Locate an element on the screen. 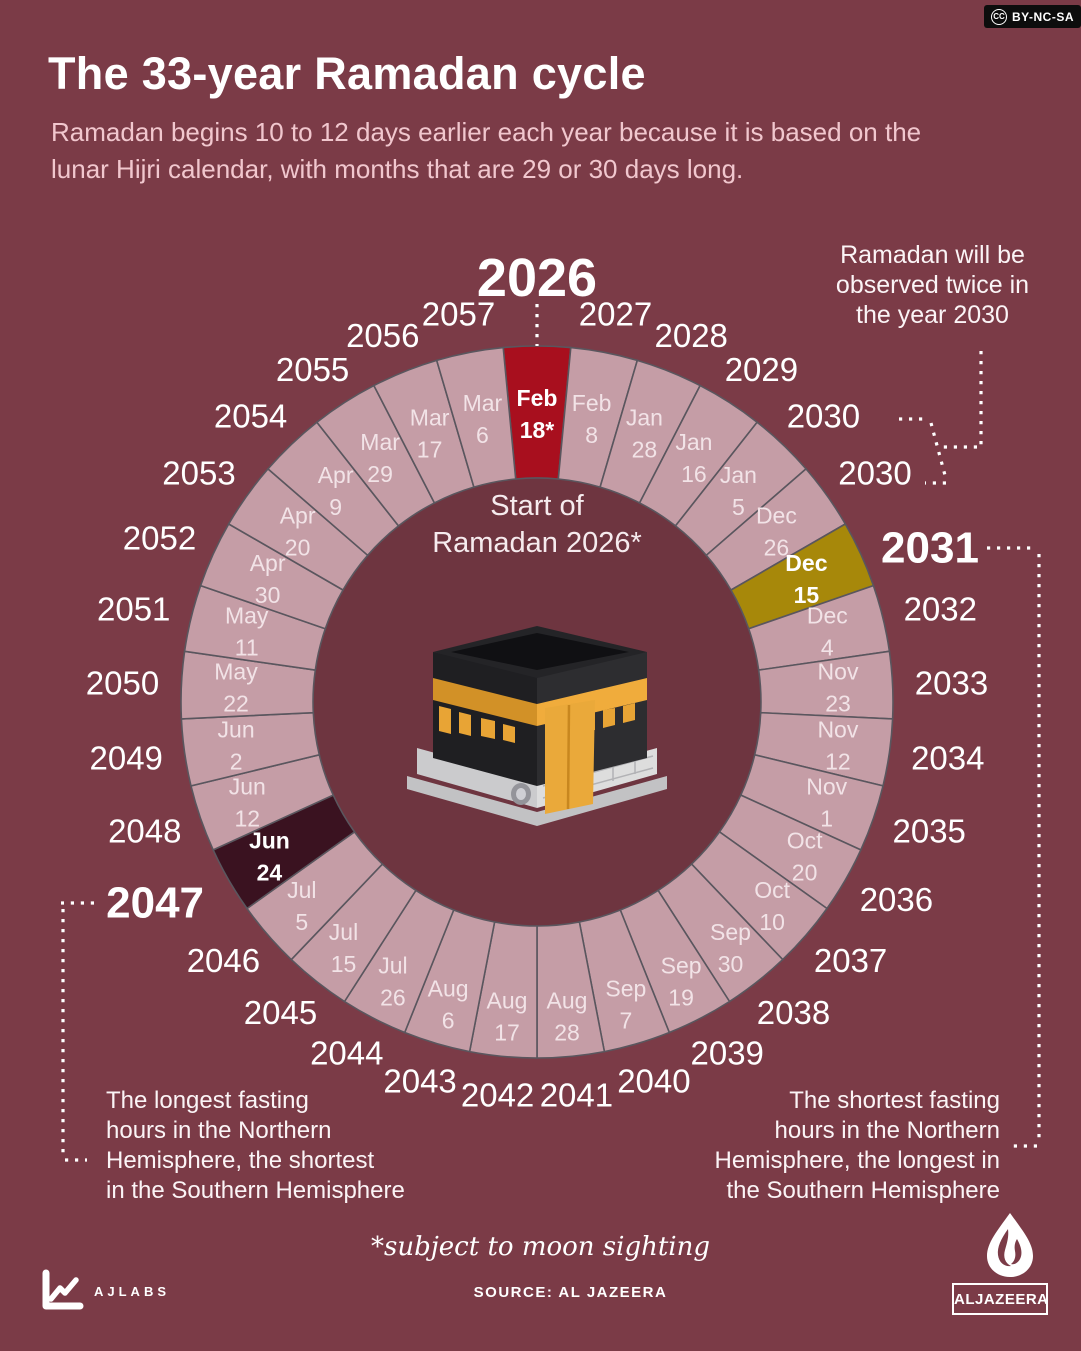 The image size is (1081, 1351). segment-date: 9 is located at coordinates (335, 507).